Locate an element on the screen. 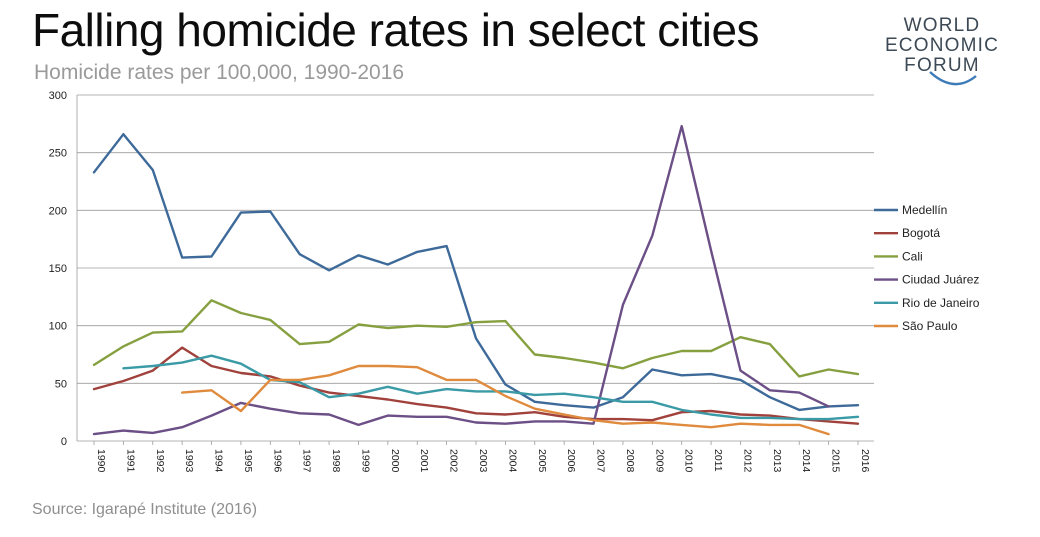  x-tick-label: 2005 is located at coordinates (542, 461).